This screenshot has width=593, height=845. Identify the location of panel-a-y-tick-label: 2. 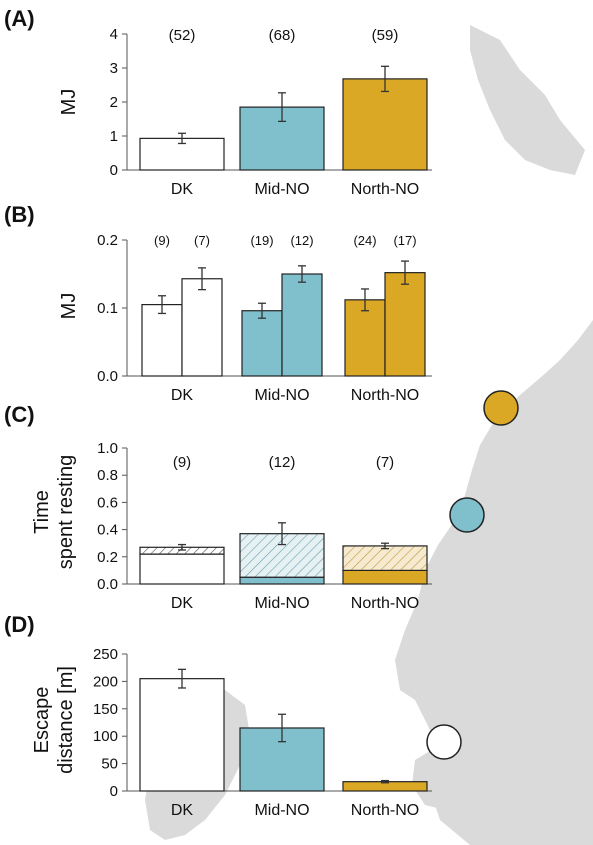
(114, 102).